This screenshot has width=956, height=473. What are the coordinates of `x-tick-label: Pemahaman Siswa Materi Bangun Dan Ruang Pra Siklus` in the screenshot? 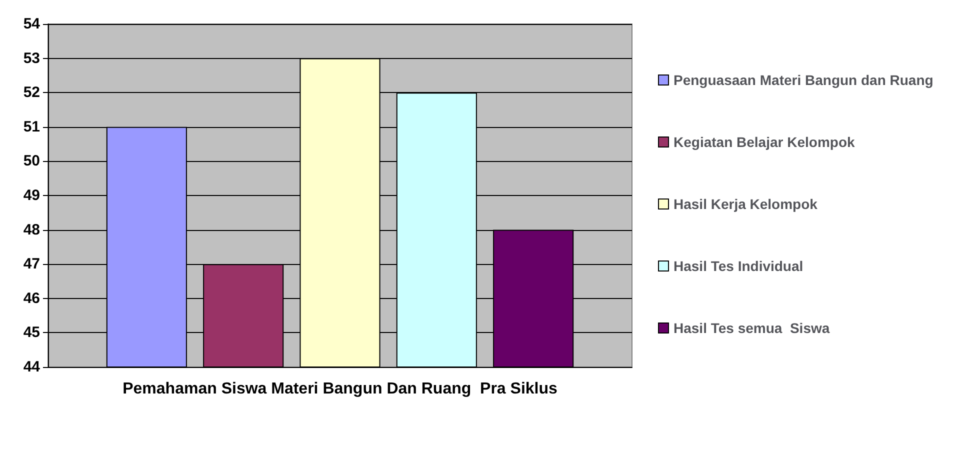 It's located at (340, 389).